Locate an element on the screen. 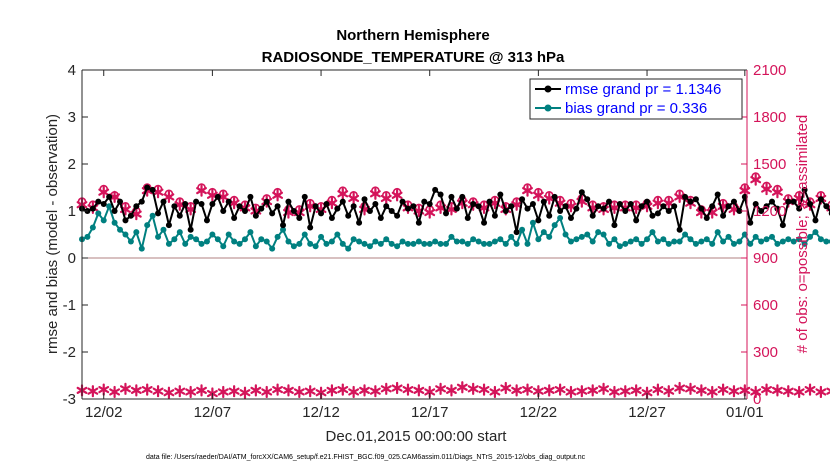 The height and width of the screenshot is (470, 830). x-axis-label: Dec.01,2015 00:00:00 start is located at coordinates (417, 436).